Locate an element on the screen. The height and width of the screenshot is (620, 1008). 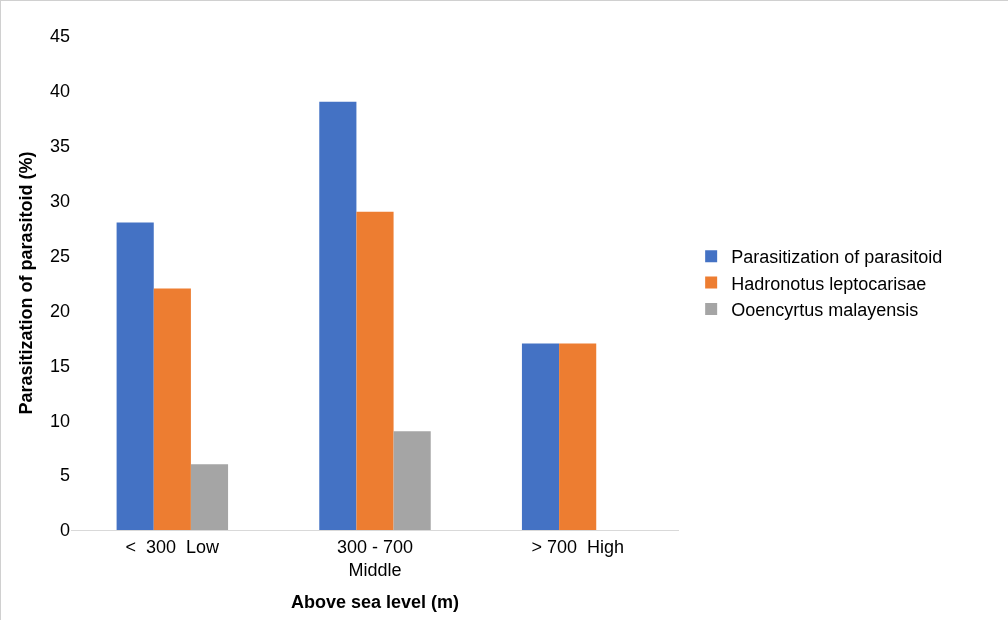
x-tick-label: > 700 High is located at coordinates (577, 546).